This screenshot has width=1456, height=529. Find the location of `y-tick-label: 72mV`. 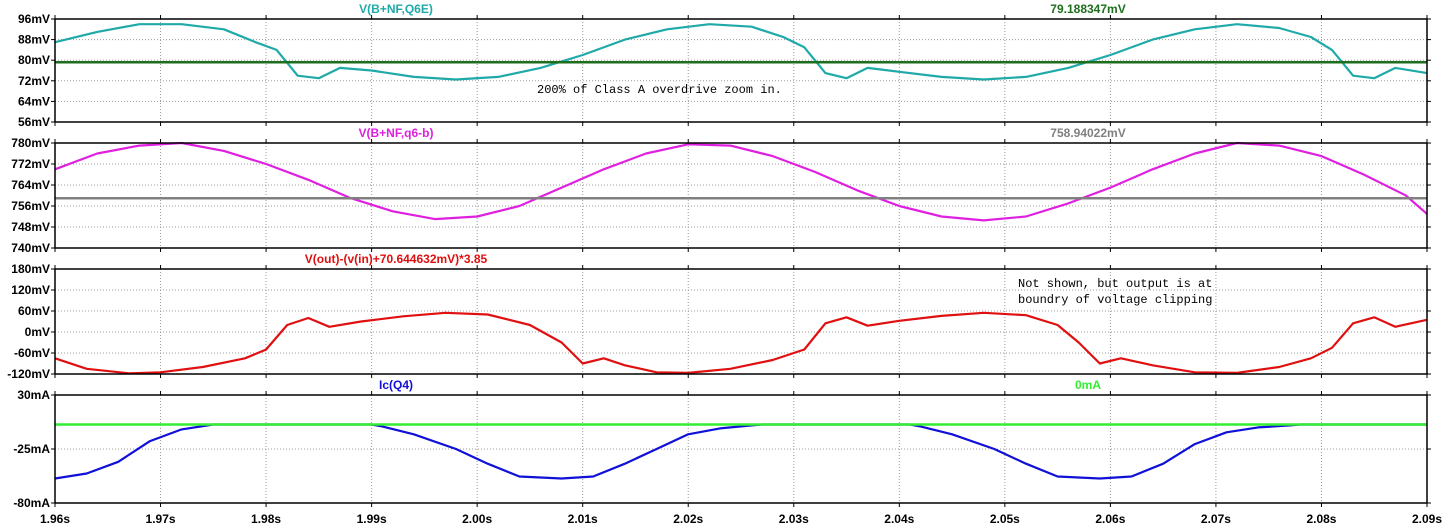

y-tick-label: 72mV is located at coordinates (34, 81).